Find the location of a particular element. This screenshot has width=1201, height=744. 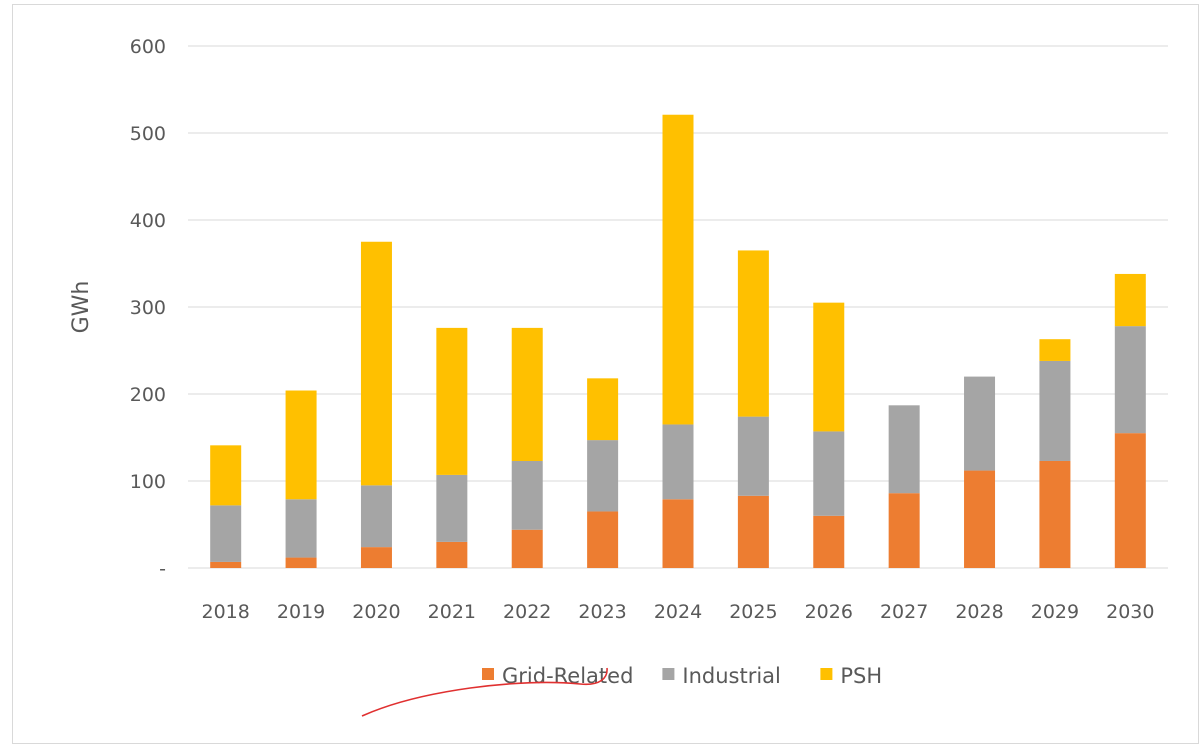

y-tick-label: 200 is located at coordinates (148, 395).